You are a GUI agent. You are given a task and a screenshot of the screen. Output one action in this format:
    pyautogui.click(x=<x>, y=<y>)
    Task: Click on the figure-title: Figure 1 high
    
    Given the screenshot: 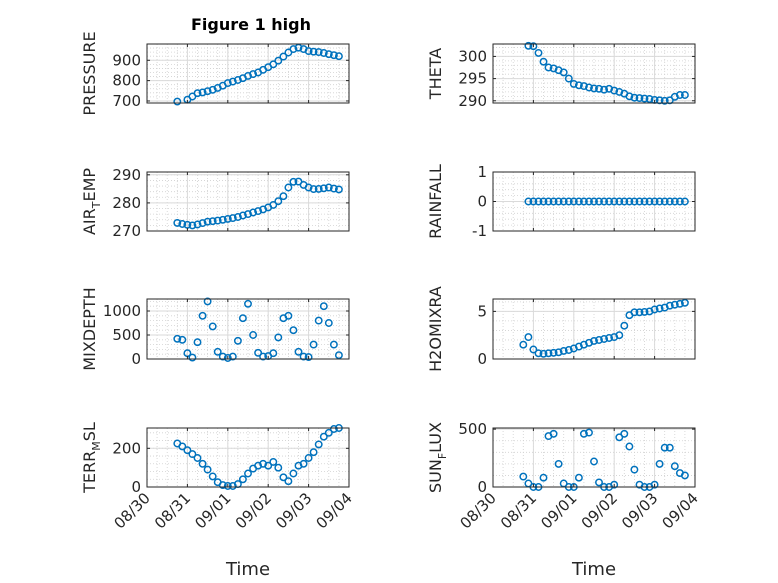 What is the action you would take?
    pyautogui.click(x=251, y=24)
    